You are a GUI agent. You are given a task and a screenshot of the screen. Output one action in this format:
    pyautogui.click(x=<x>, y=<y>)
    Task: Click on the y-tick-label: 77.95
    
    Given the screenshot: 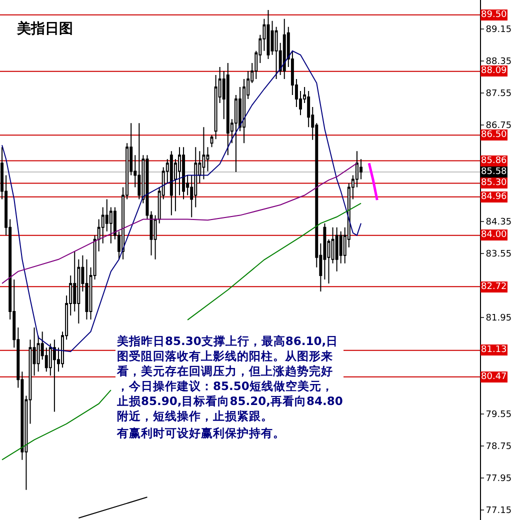 What is the action you would take?
    pyautogui.click(x=499, y=479)
    